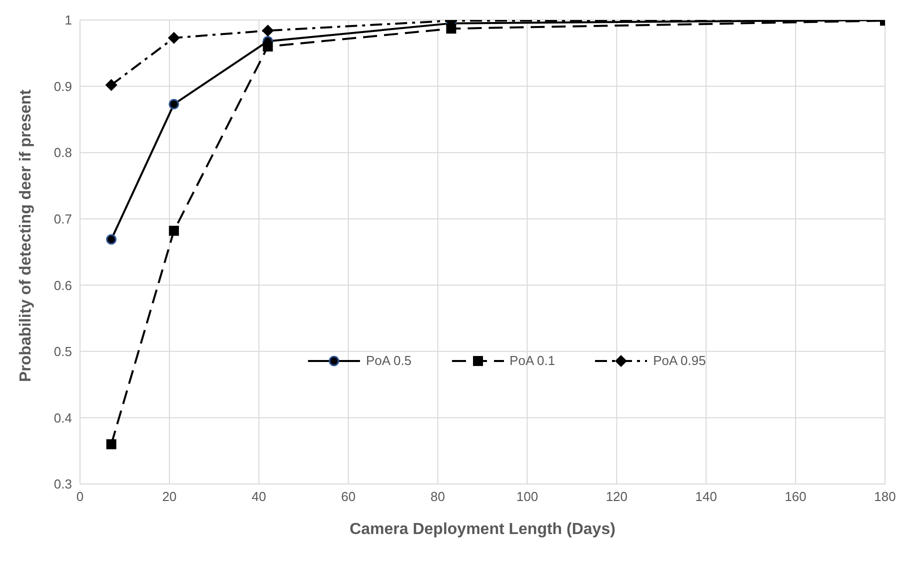 The width and height of the screenshot is (913, 577). I want to click on y-tick-label: 0.4, so click(63, 418).